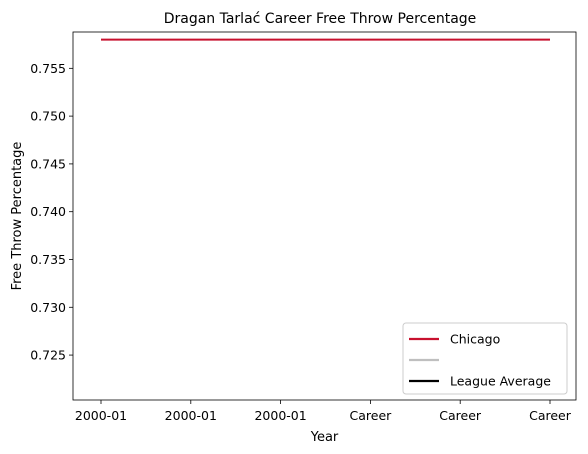 The height and width of the screenshot is (454, 588). I want to click on legend-label: League Average, so click(500, 381).